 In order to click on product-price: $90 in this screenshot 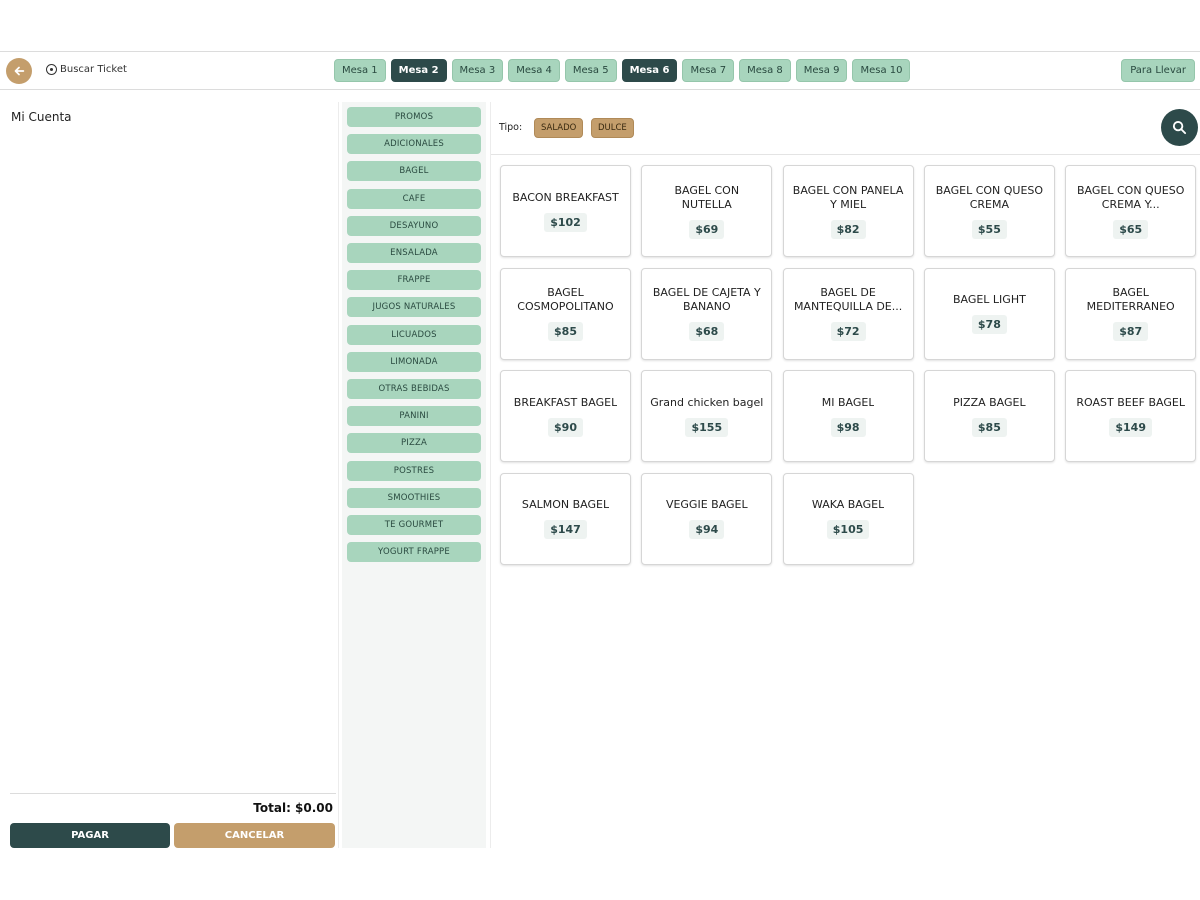, I will do `click(565, 427)`.